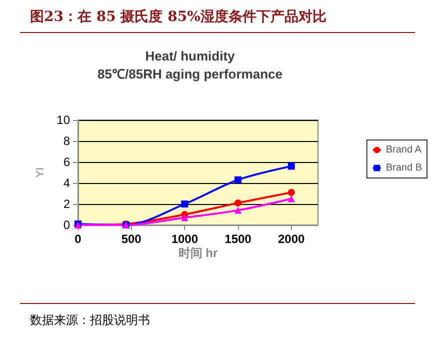 The width and height of the screenshot is (435, 348). Describe the element at coordinates (40, 172) in the screenshot. I see `y-axis-title: YI` at that location.